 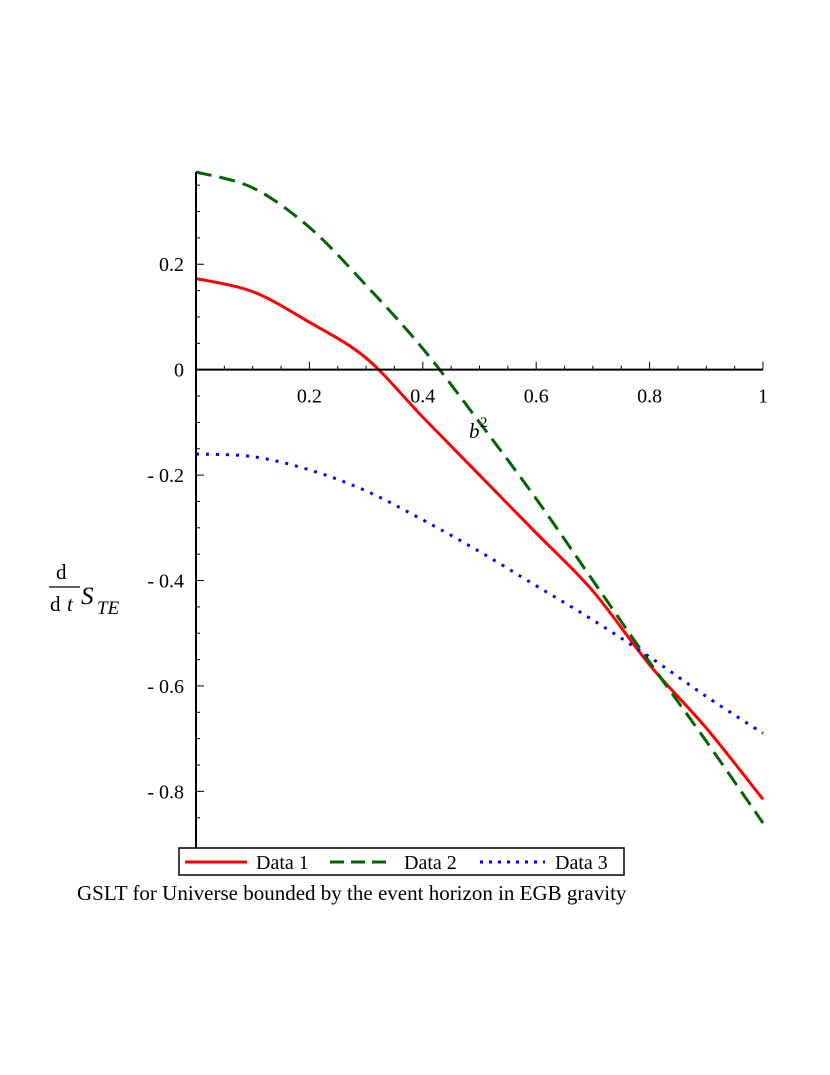 I want to click on y-tick-label: - 0.6, so click(x=165, y=687).